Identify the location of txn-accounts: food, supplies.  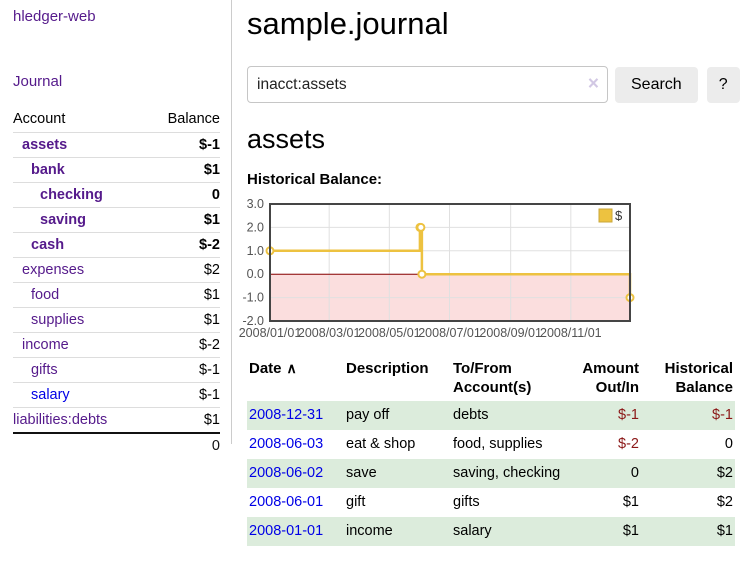
(498, 444).